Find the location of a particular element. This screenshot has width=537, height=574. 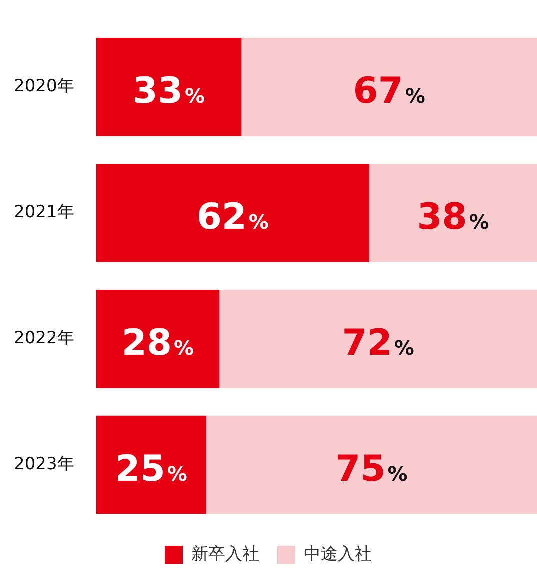

data-label: 72% is located at coordinates (378, 343).